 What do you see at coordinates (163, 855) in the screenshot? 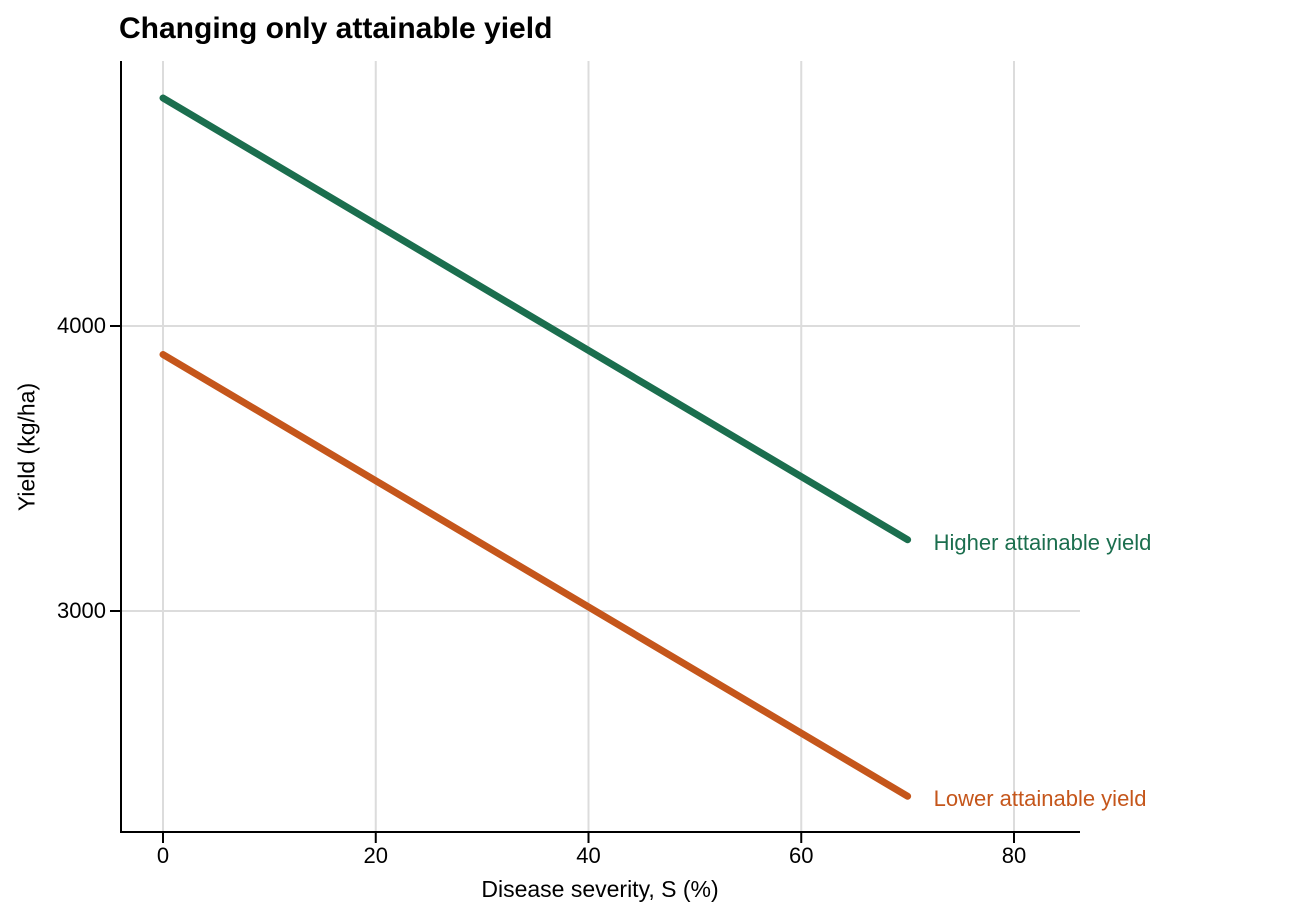
I see `x-tick-label: 0` at bounding box center [163, 855].